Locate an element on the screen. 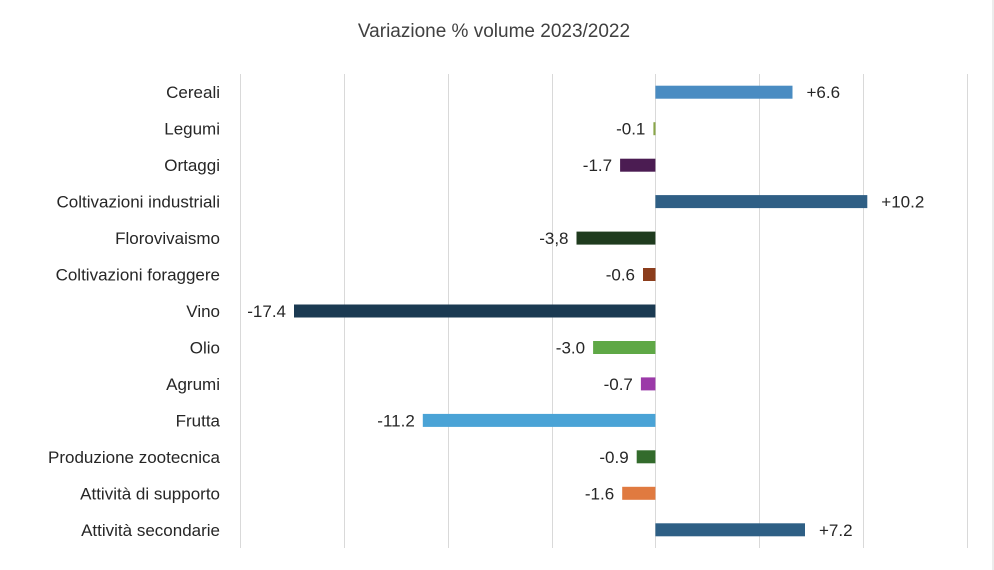 This screenshot has width=994, height=570. category-label: Vino is located at coordinates (203, 311).